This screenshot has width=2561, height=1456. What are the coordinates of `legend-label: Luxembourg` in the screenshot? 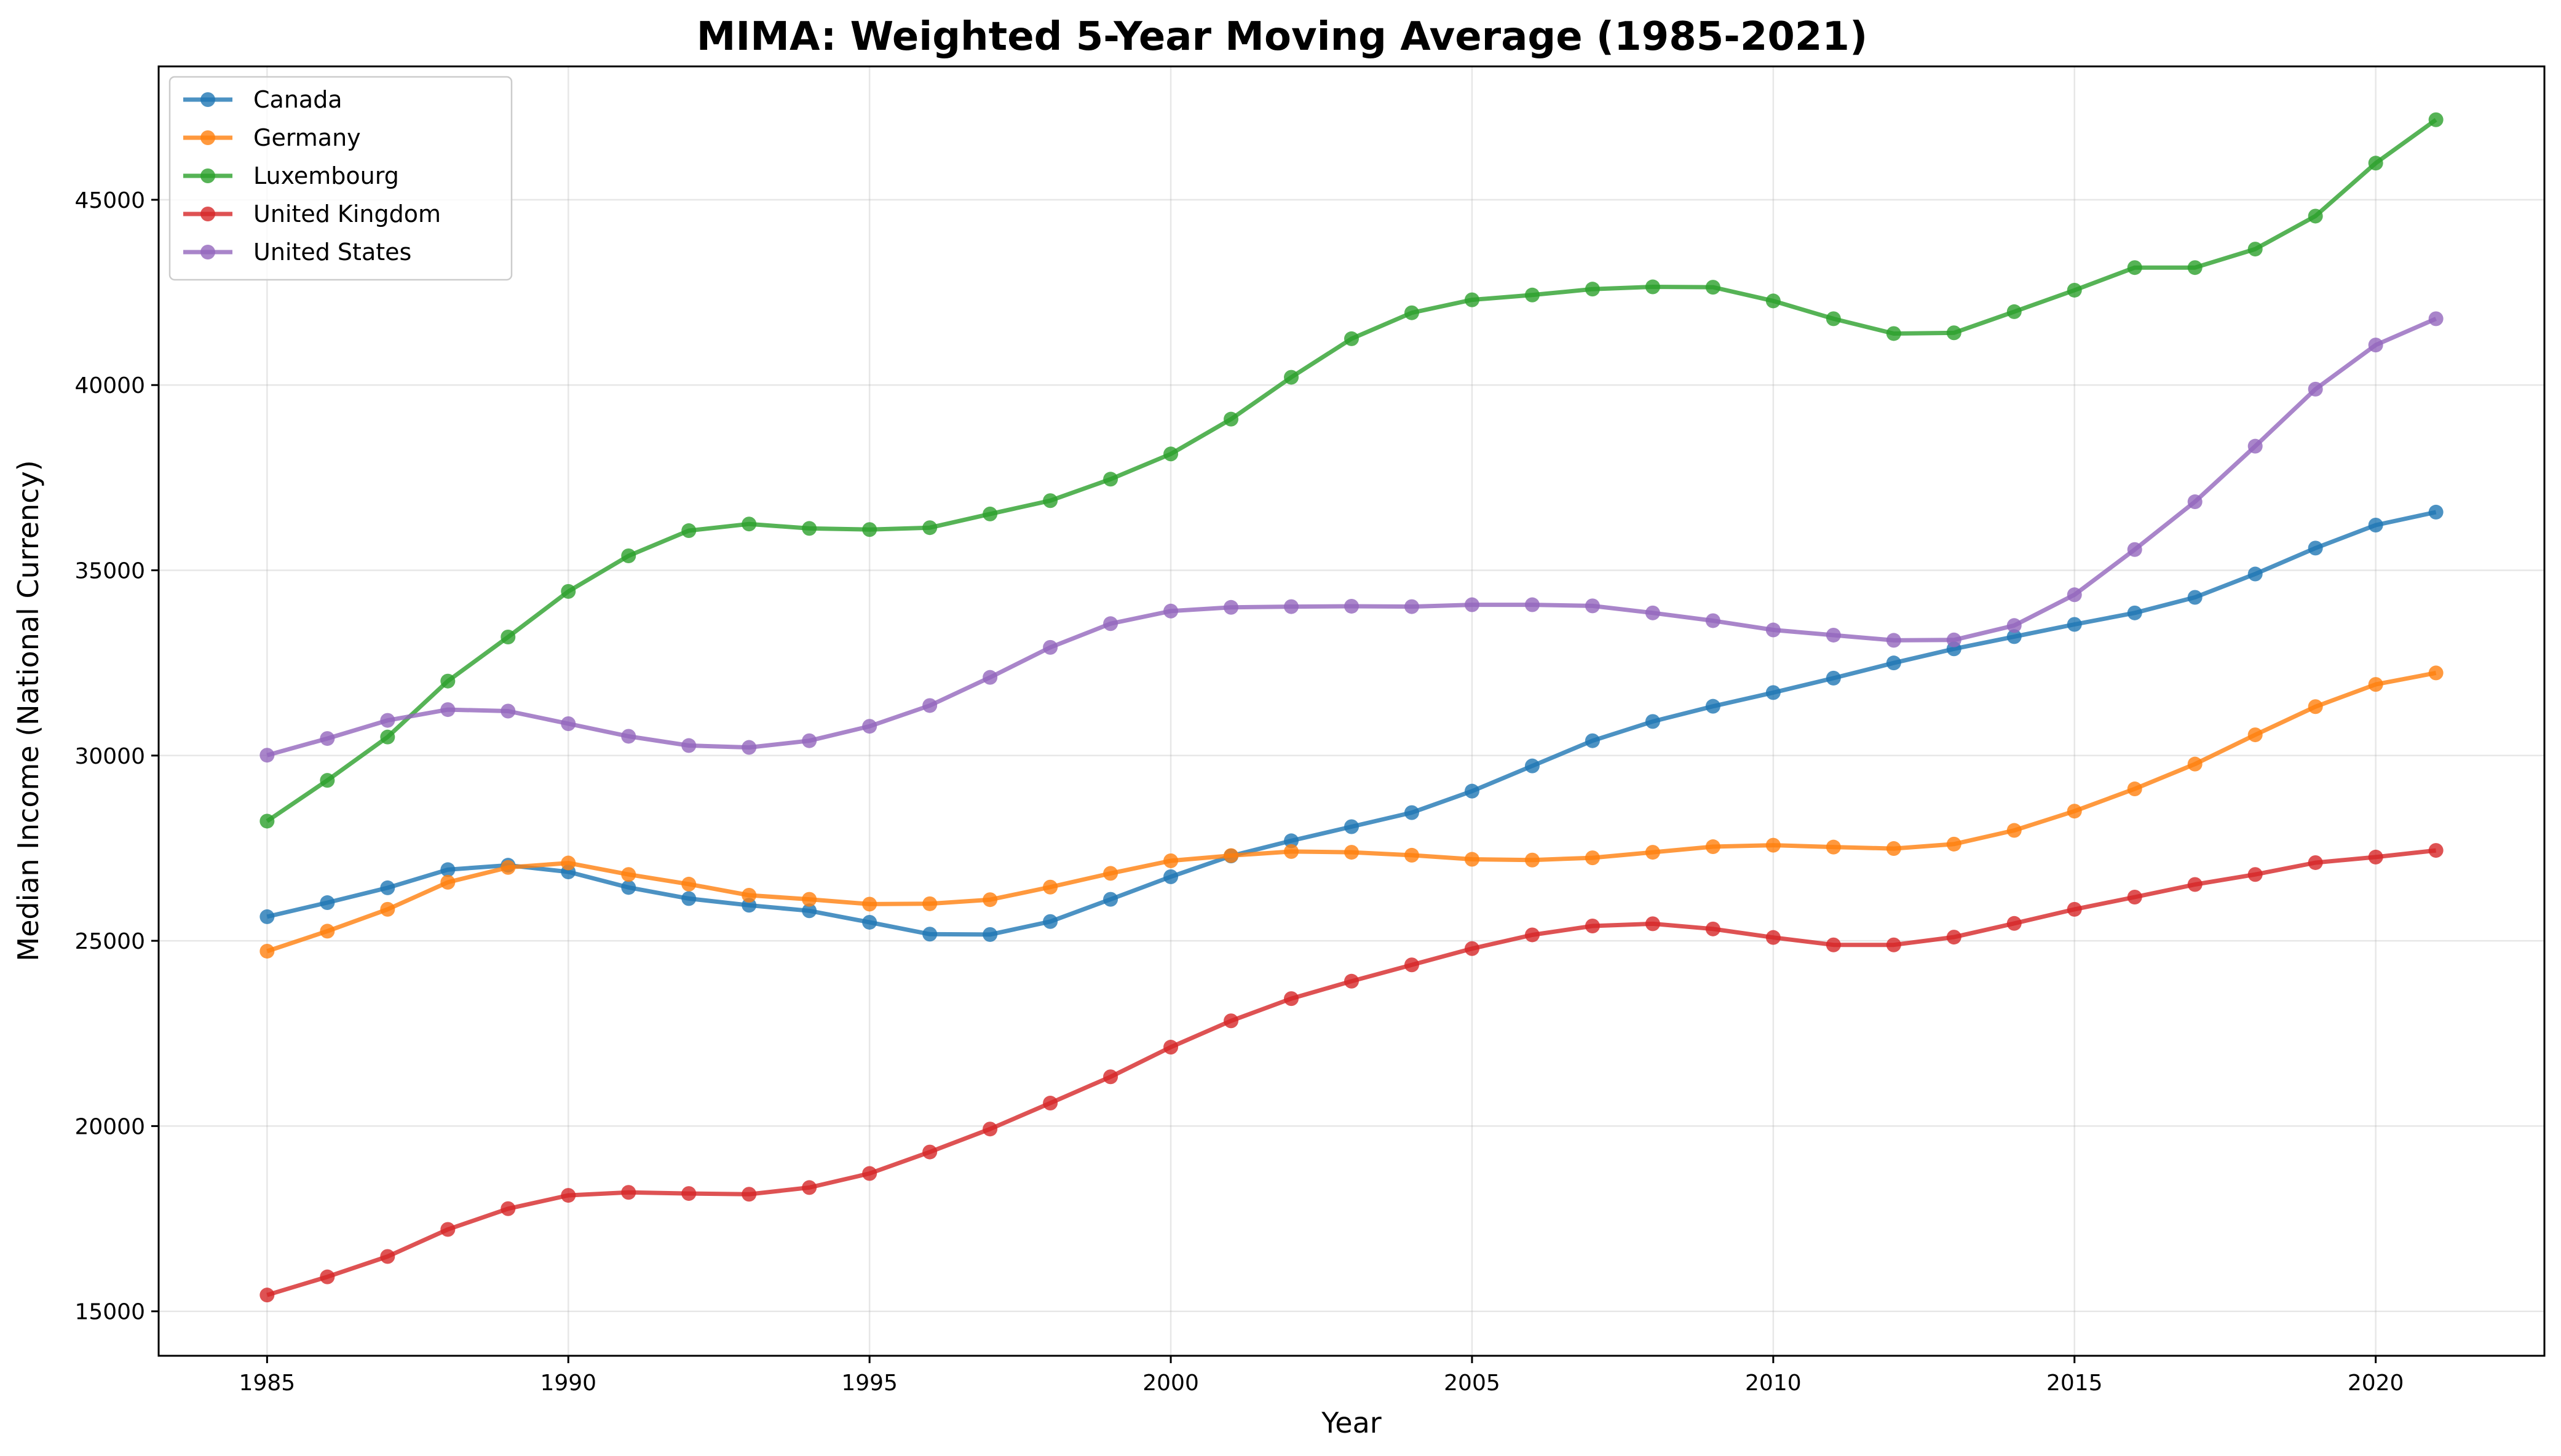 It's located at (326, 176).